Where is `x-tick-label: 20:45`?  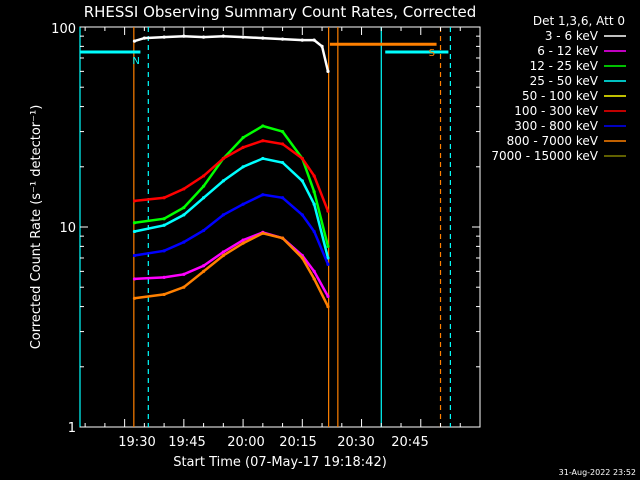 x-tick-label: 20:45 is located at coordinates (409, 442).